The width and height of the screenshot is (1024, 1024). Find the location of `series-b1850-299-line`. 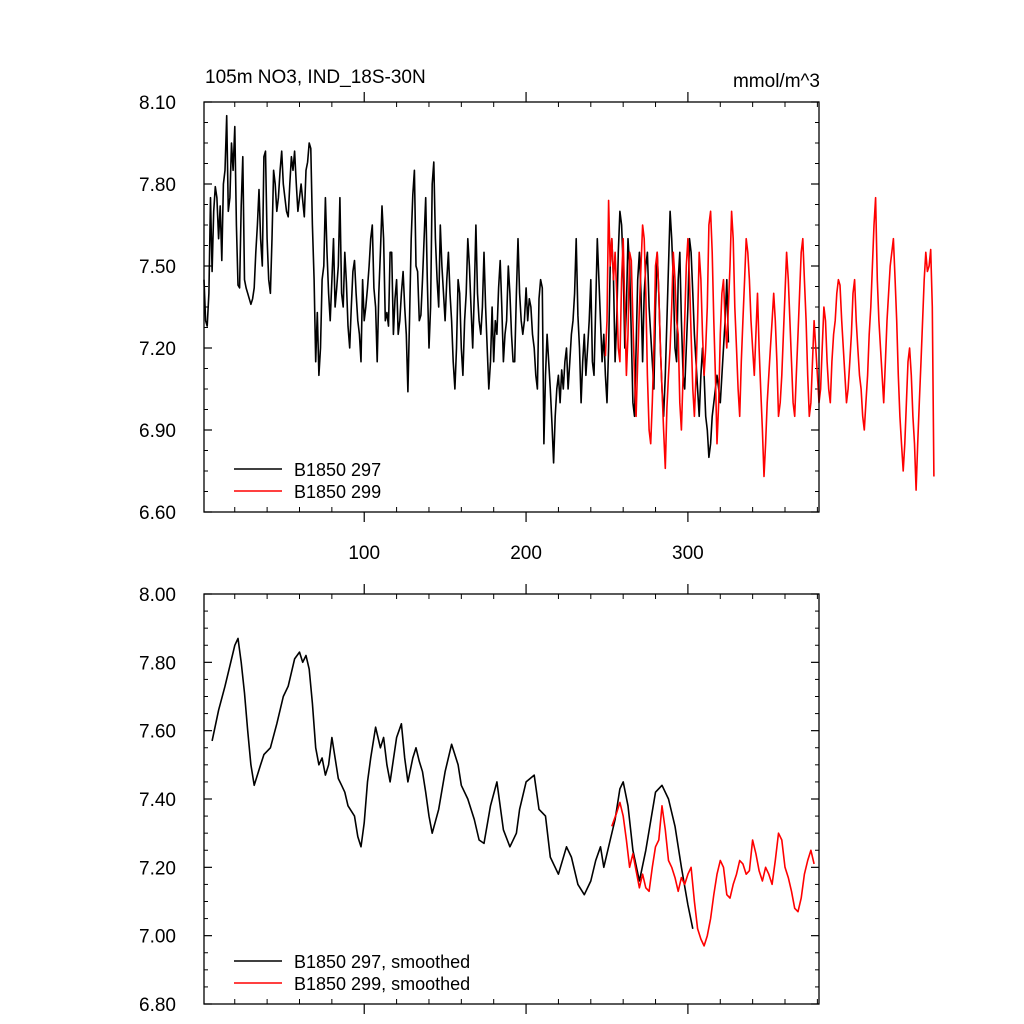

series-b1850-299-line is located at coordinates (769, 343).